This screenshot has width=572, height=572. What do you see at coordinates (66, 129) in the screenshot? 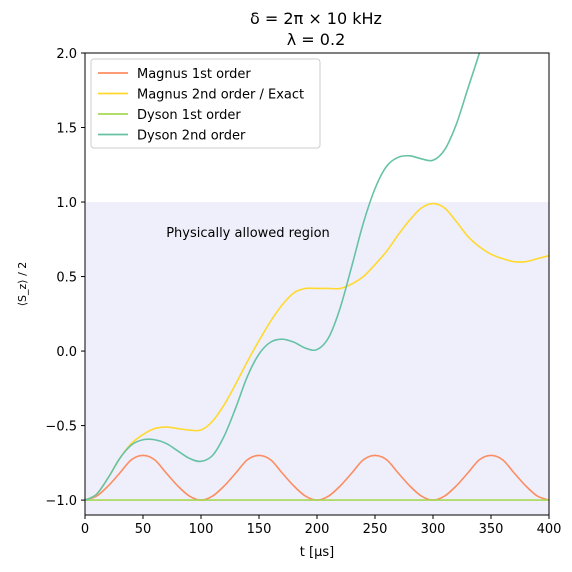
I see `y-tick-label: 1.5` at bounding box center [66, 129].